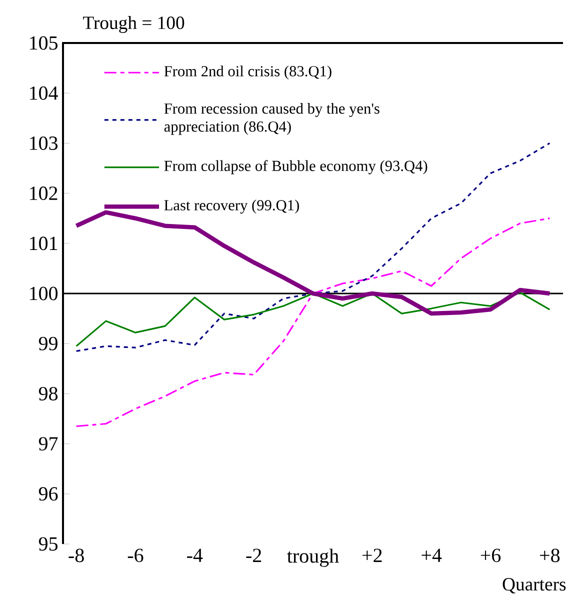 Image resolution: width=572 pixels, height=614 pixels. What do you see at coordinates (48, 393) in the screenshot?
I see `y-tick-label: 98` at bounding box center [48, 393].